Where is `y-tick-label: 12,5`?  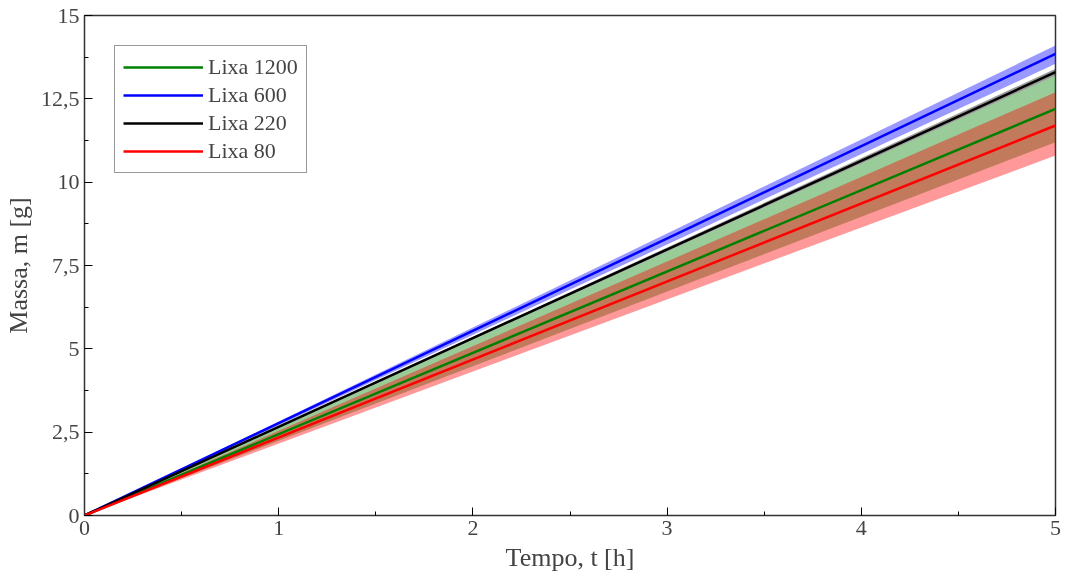
y-tick-label: 12,5 is located at coordinates (60, 98).